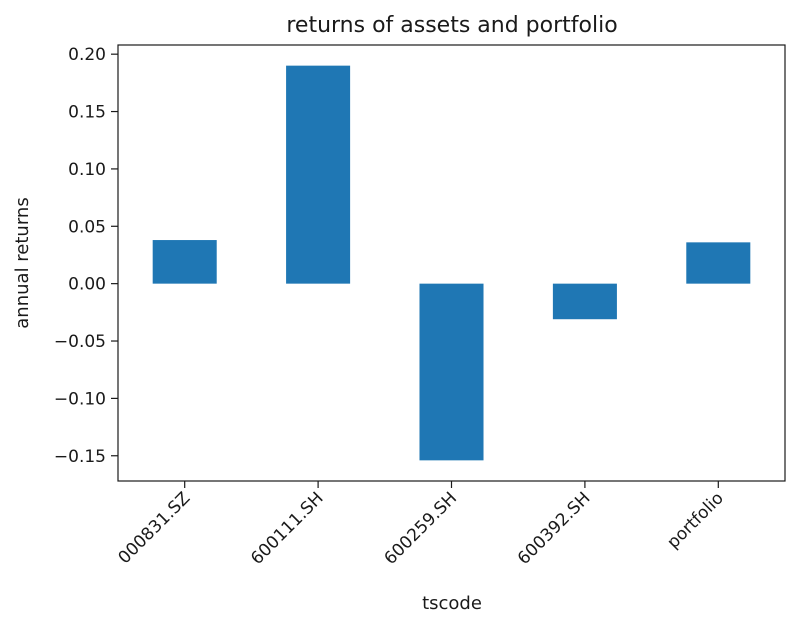  I want to click on y-tick-label: 0.05, so click(87, 227).